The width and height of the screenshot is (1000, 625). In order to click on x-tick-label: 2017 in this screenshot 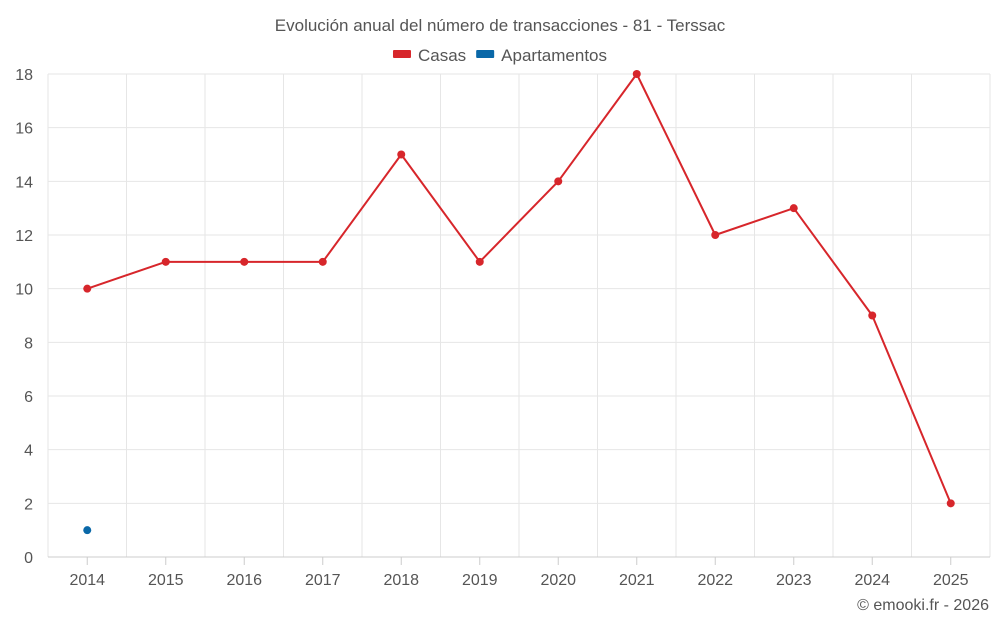, I will do `click(323, 580)`.